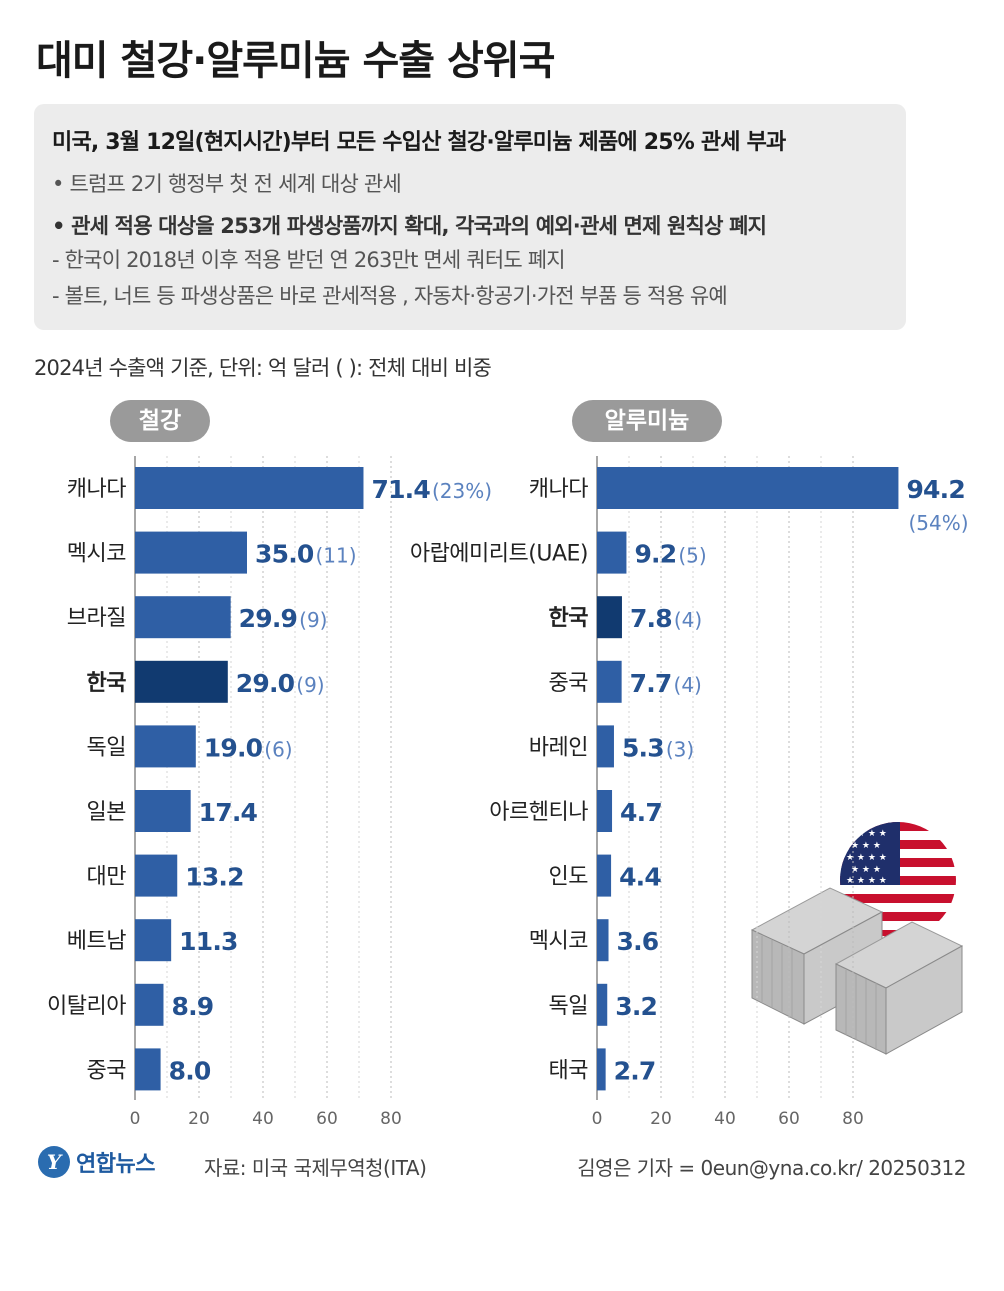  Describe the element at coordinates (935, 489) in the screenshot. I see `aluminum-value-label: 94.2` at that location.